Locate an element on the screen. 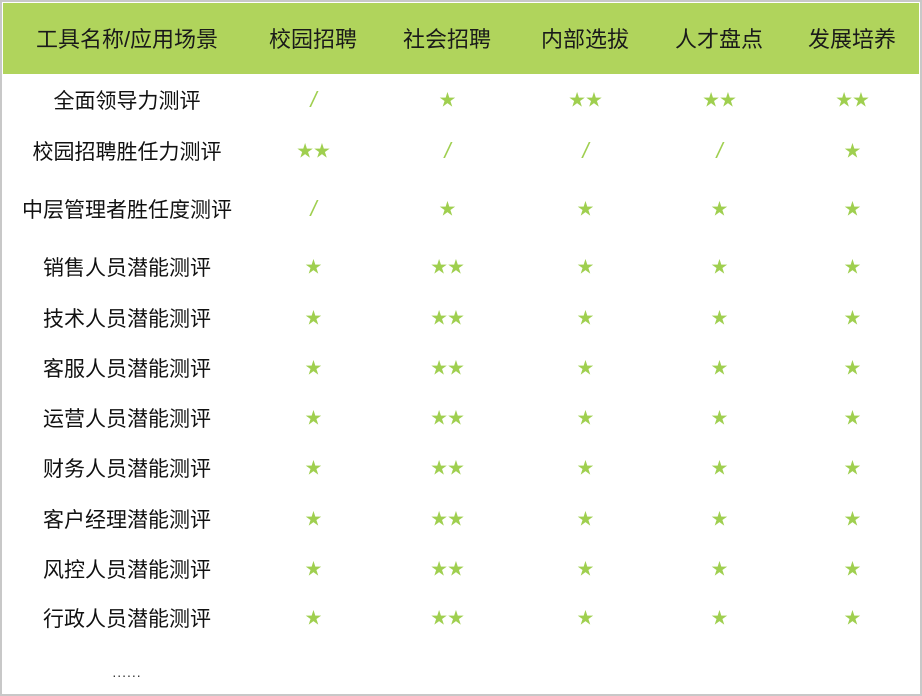 This screenshot has width=922, height=696. header-cell: 人才盘点 is located at coordinates (719, 39).